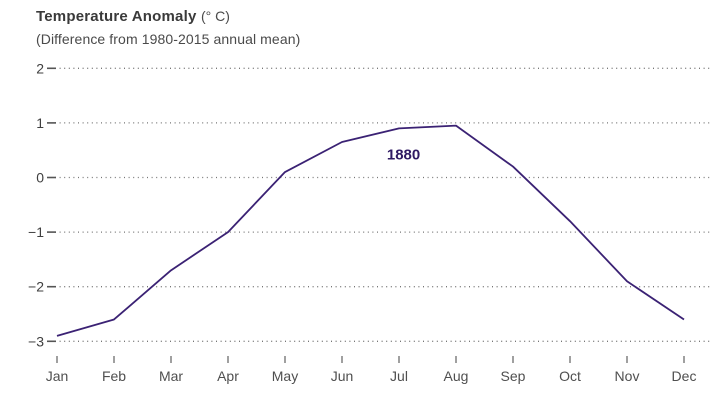  I want to click on x-axis-label: Jun, so click(342, 376).